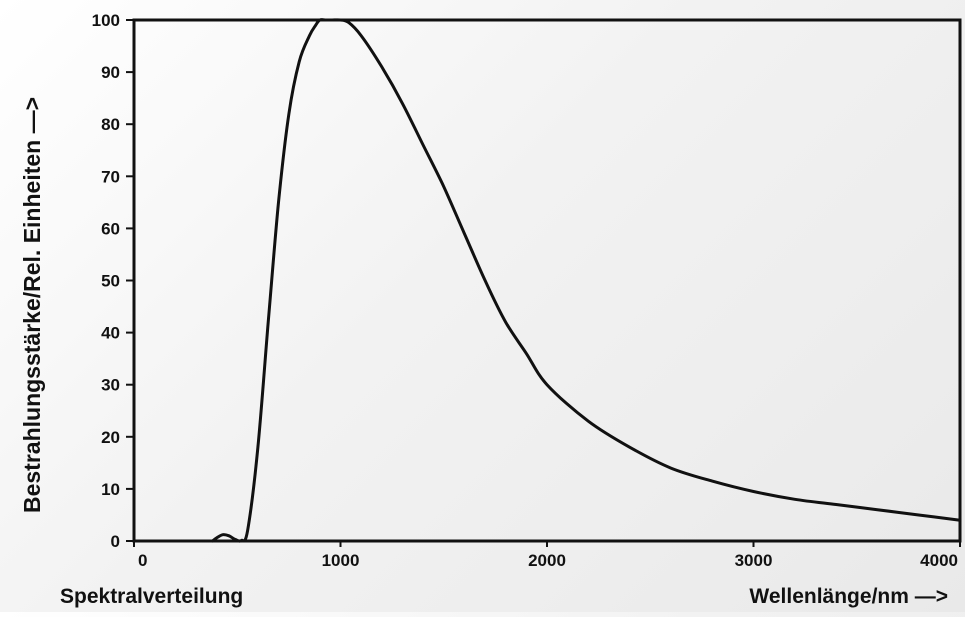 The image size is (965, 617). I want to click on x-axis-label: Wellenlänge/nm —>, so click(848, 596).